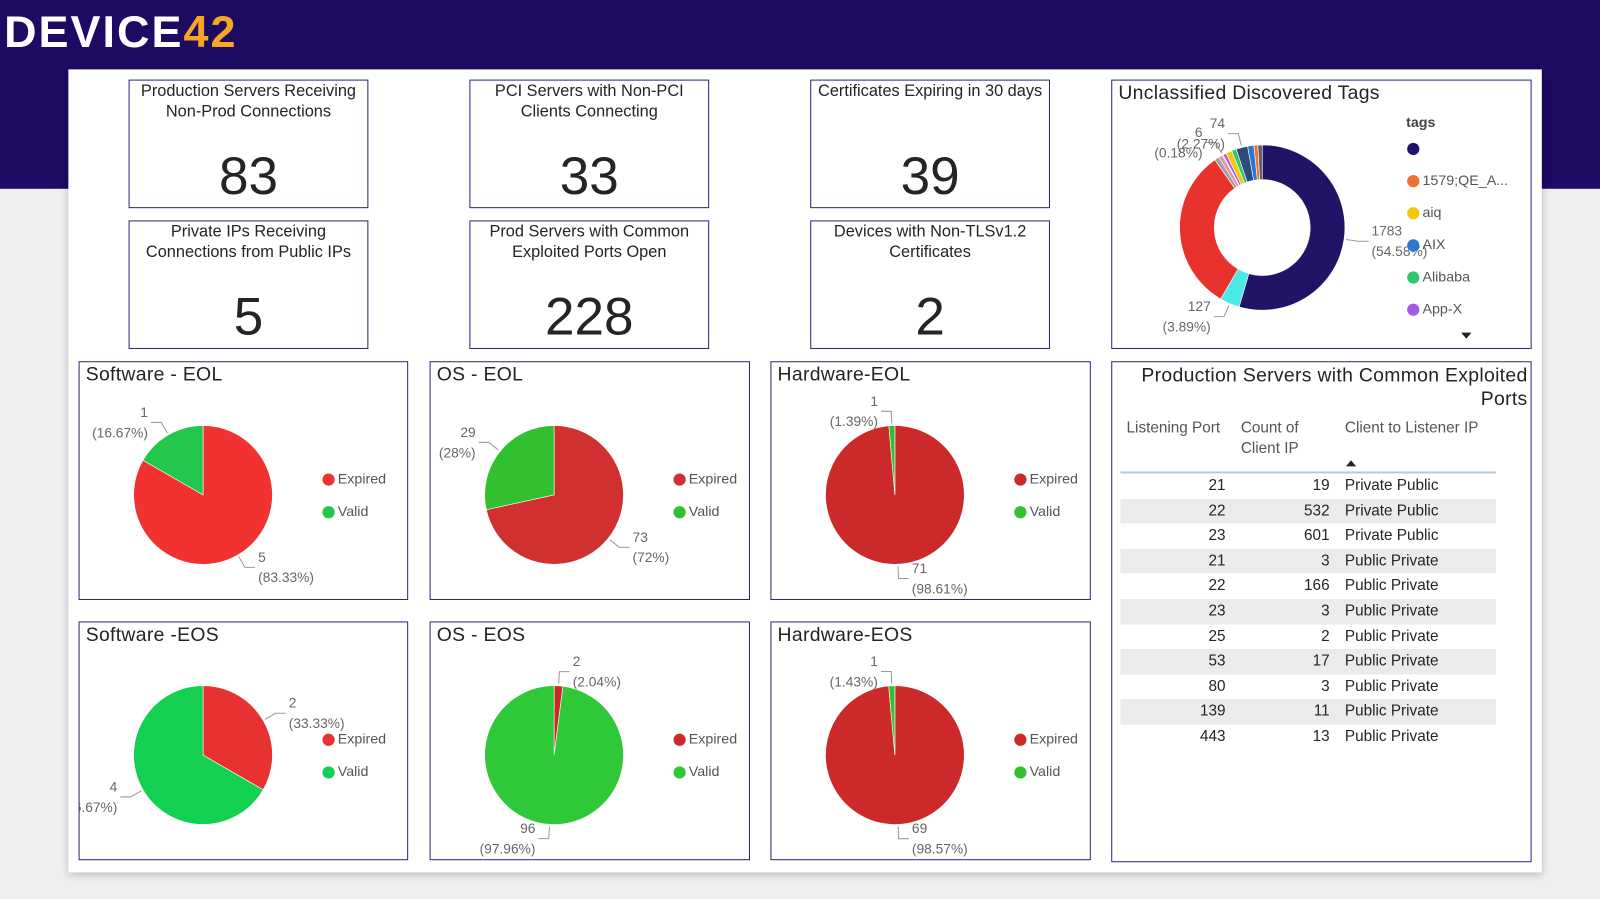  What do you see at coordinates (1217, 611) in the screenshot?
I see `table-cell: 23` at bounding box center [1217, 611].